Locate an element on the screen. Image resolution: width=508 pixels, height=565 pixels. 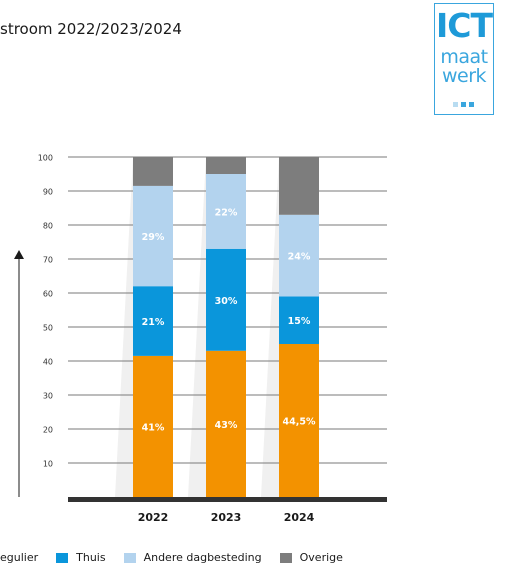
y-tick-label-80: 80 is located at coordinates (48, 226).